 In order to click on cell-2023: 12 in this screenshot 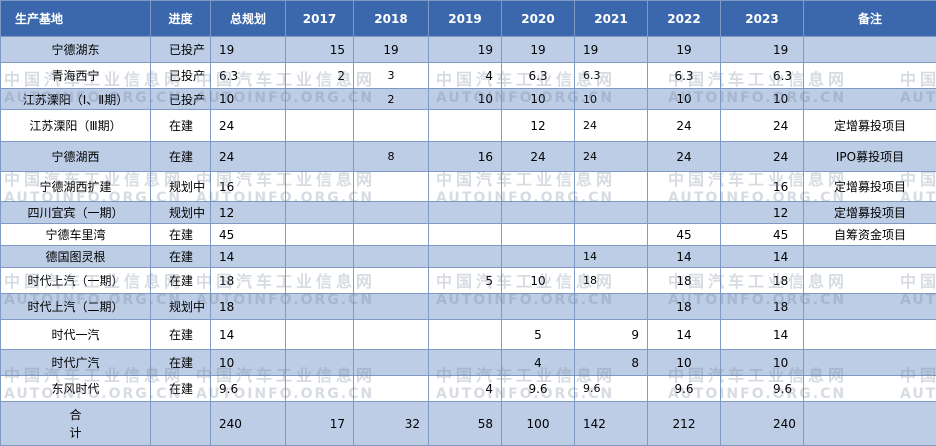, I will do `click(762, 212)`.